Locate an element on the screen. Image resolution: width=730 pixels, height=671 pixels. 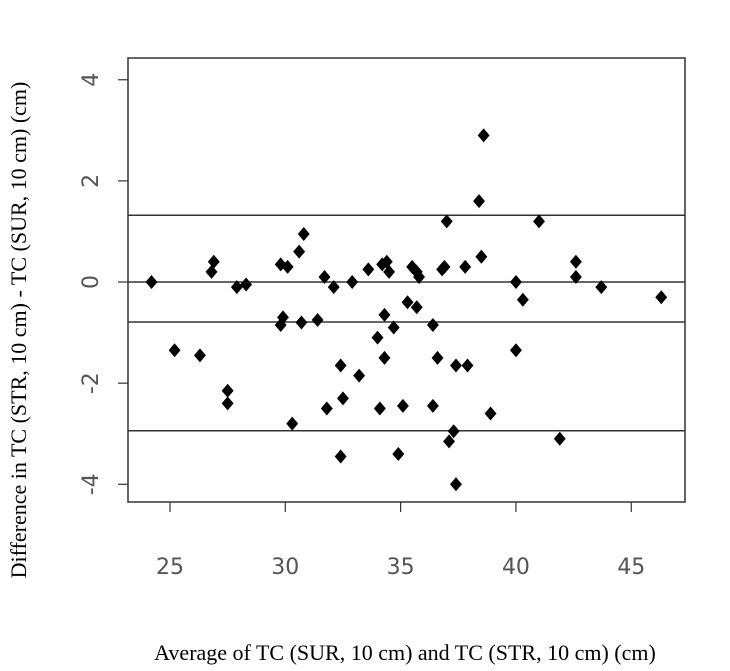
x-tick-label: 35 is located at coordinates (401, 567).